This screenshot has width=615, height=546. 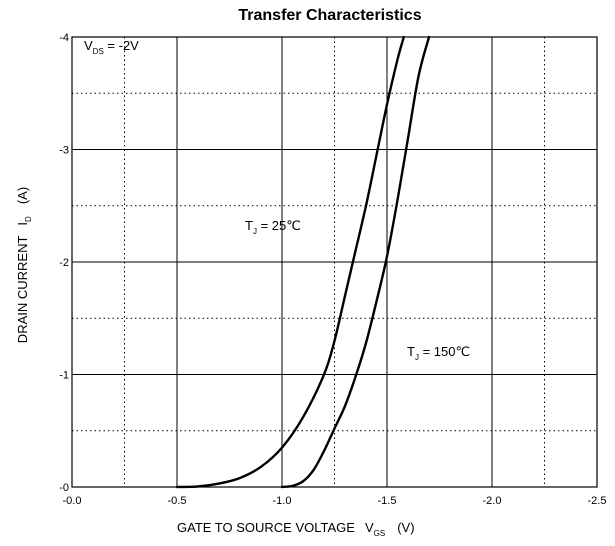 What do you see at coordinates (64, 151) in the screenshot?
I see `y-tick-label: -3` at bounding box center [64, 151].